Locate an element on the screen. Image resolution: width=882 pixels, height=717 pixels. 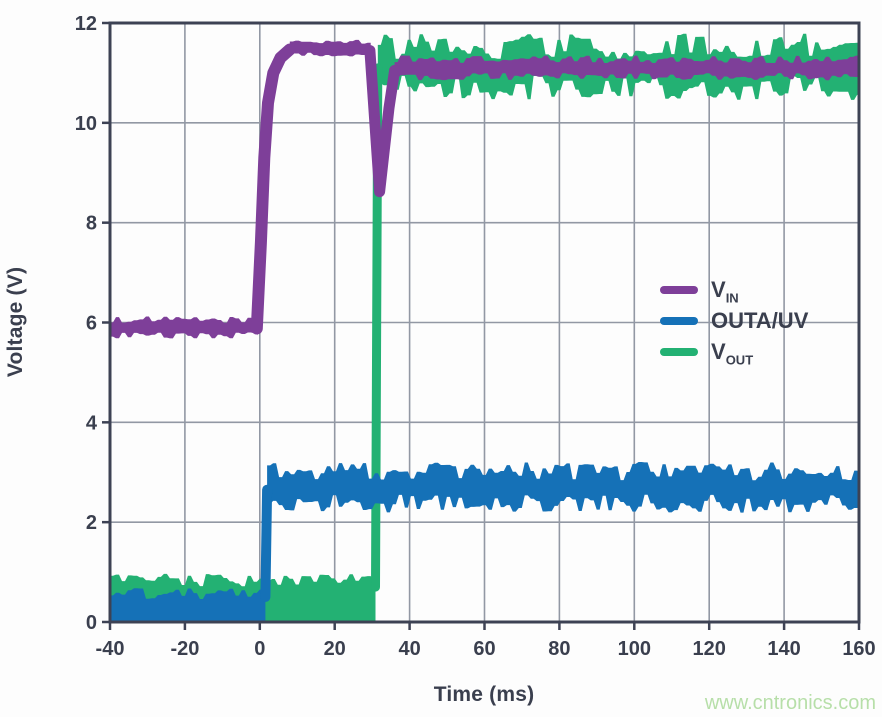
legend-label: VOUT is located at coordinates (732, 352).